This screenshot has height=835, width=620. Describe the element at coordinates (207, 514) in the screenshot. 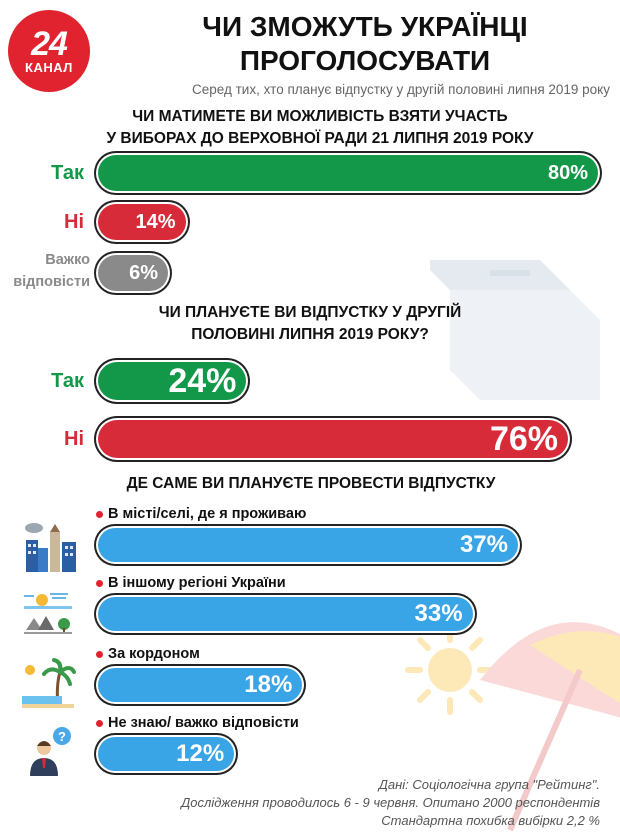

I see `q3-category-0-text: В місті/селі, де я проживаю` at that location.